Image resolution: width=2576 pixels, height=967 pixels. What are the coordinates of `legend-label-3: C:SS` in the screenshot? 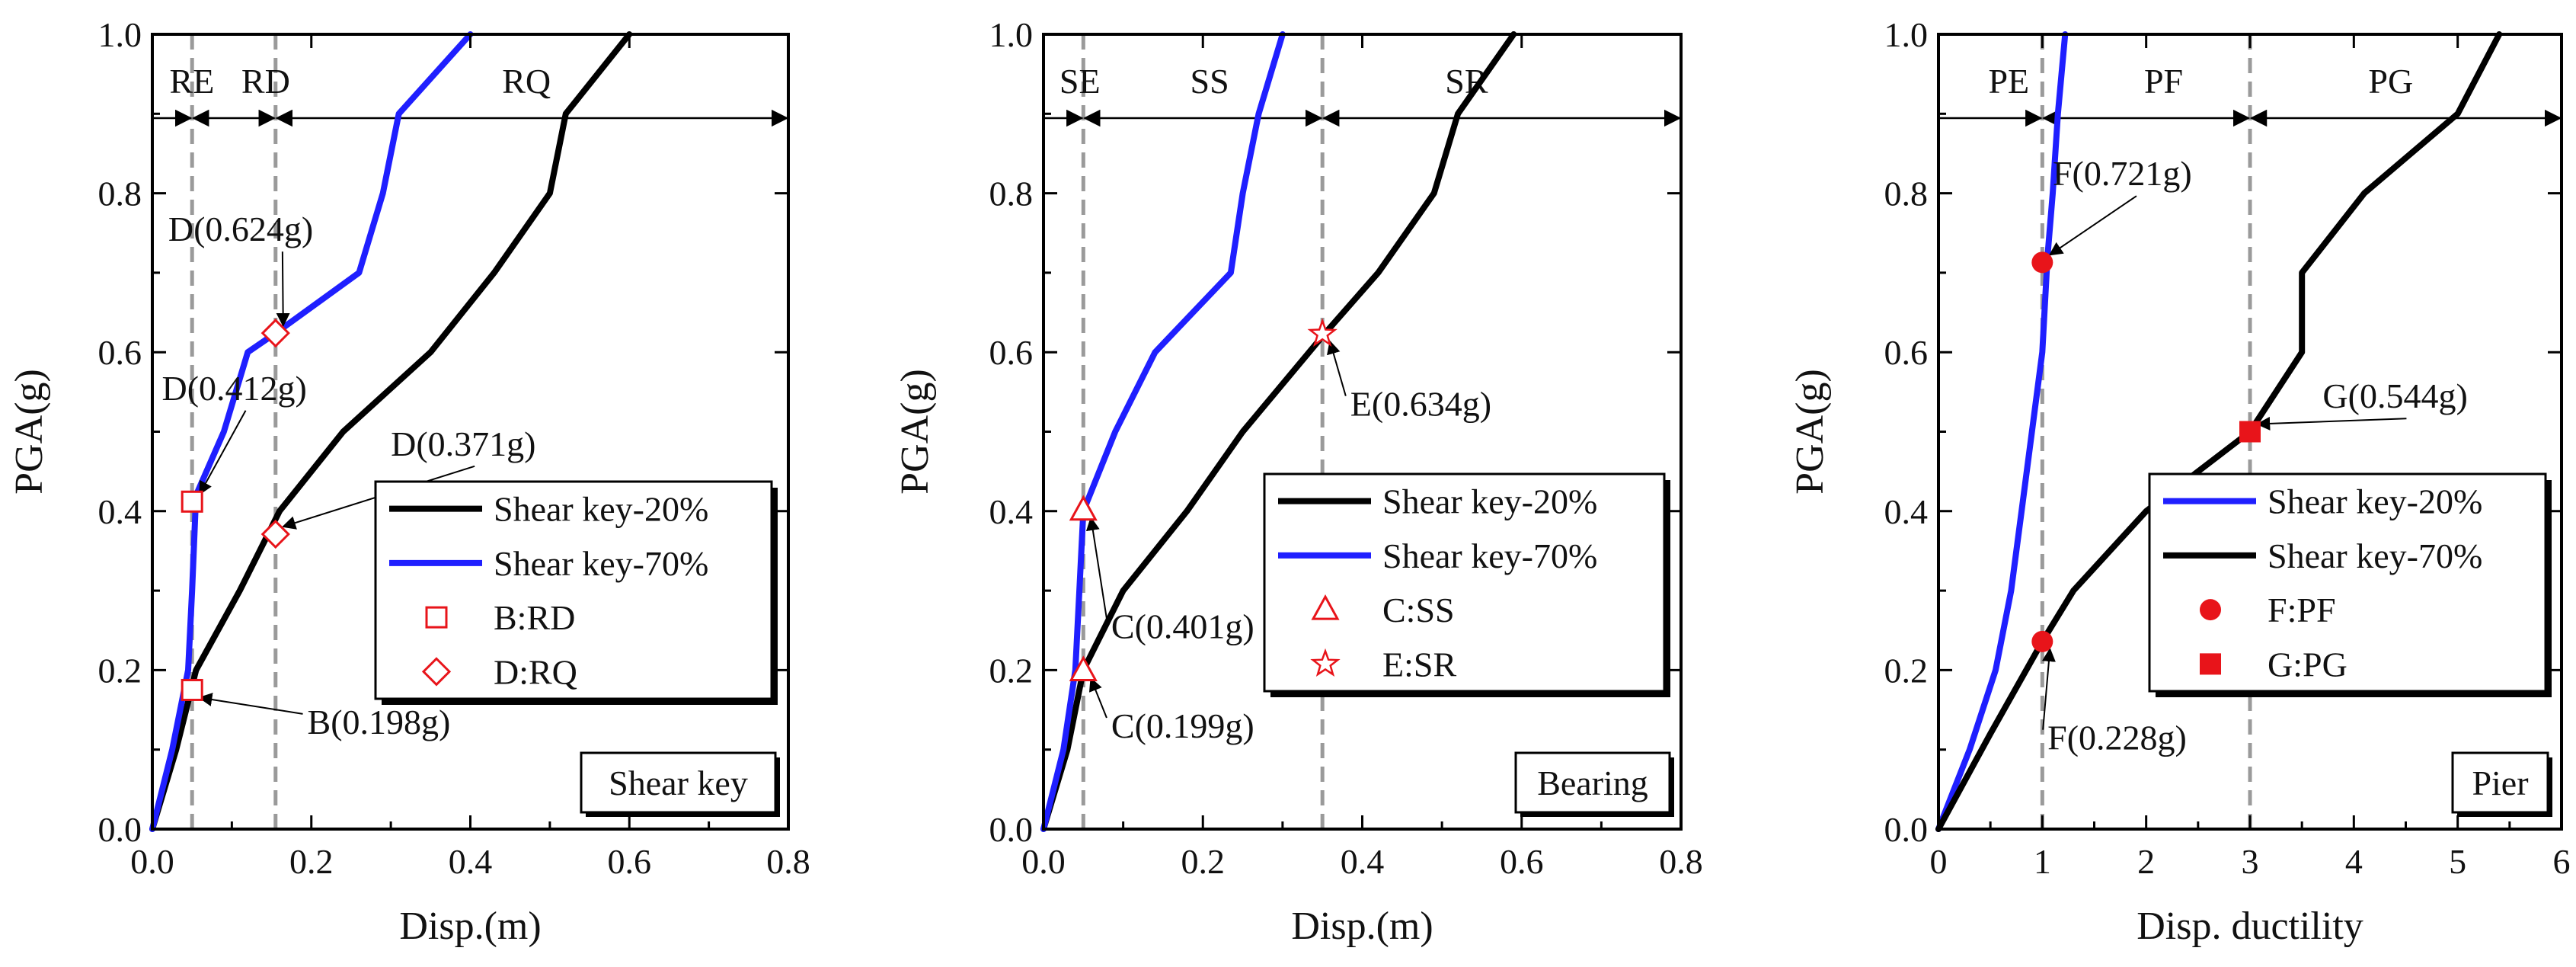 It's located at (1419, 610).